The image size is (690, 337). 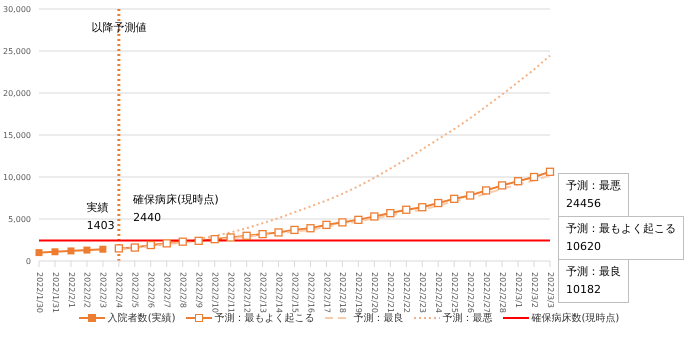 I want to click on x-tick-label: 2022/2/6, so click(x=151, y=290).